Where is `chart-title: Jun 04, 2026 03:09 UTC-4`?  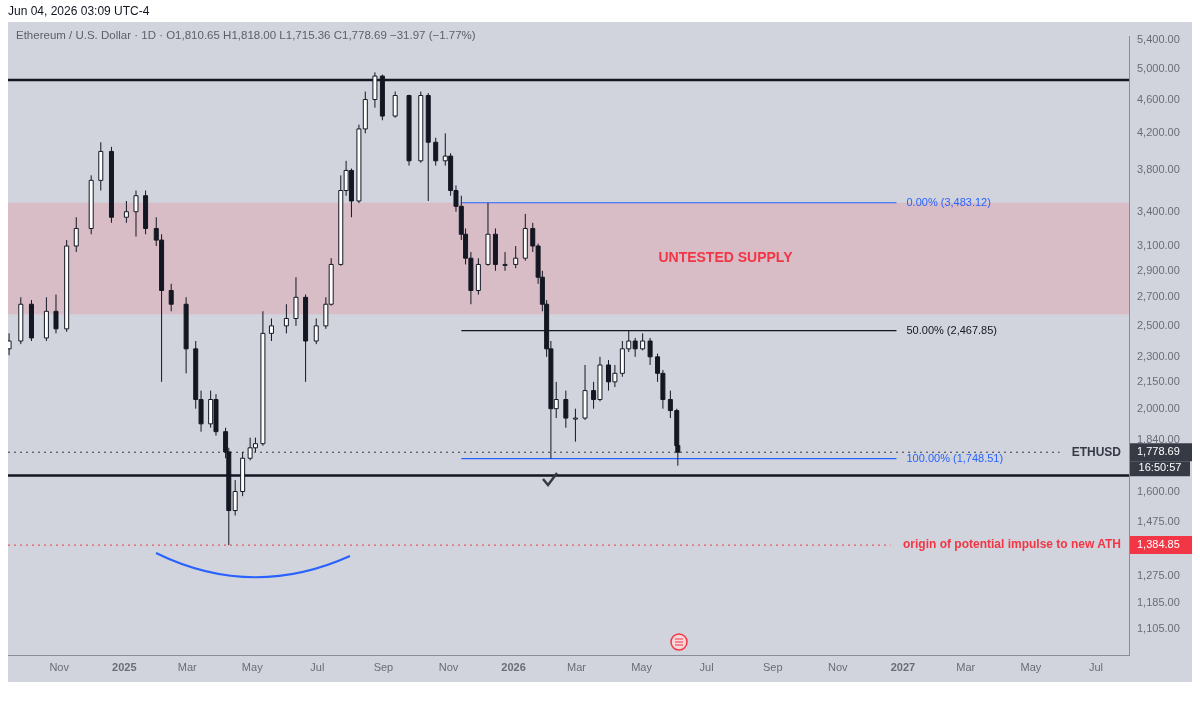 chart-title: Jun 04, 2026 03:09 UTC-4 is located at coordinates (79, 11).